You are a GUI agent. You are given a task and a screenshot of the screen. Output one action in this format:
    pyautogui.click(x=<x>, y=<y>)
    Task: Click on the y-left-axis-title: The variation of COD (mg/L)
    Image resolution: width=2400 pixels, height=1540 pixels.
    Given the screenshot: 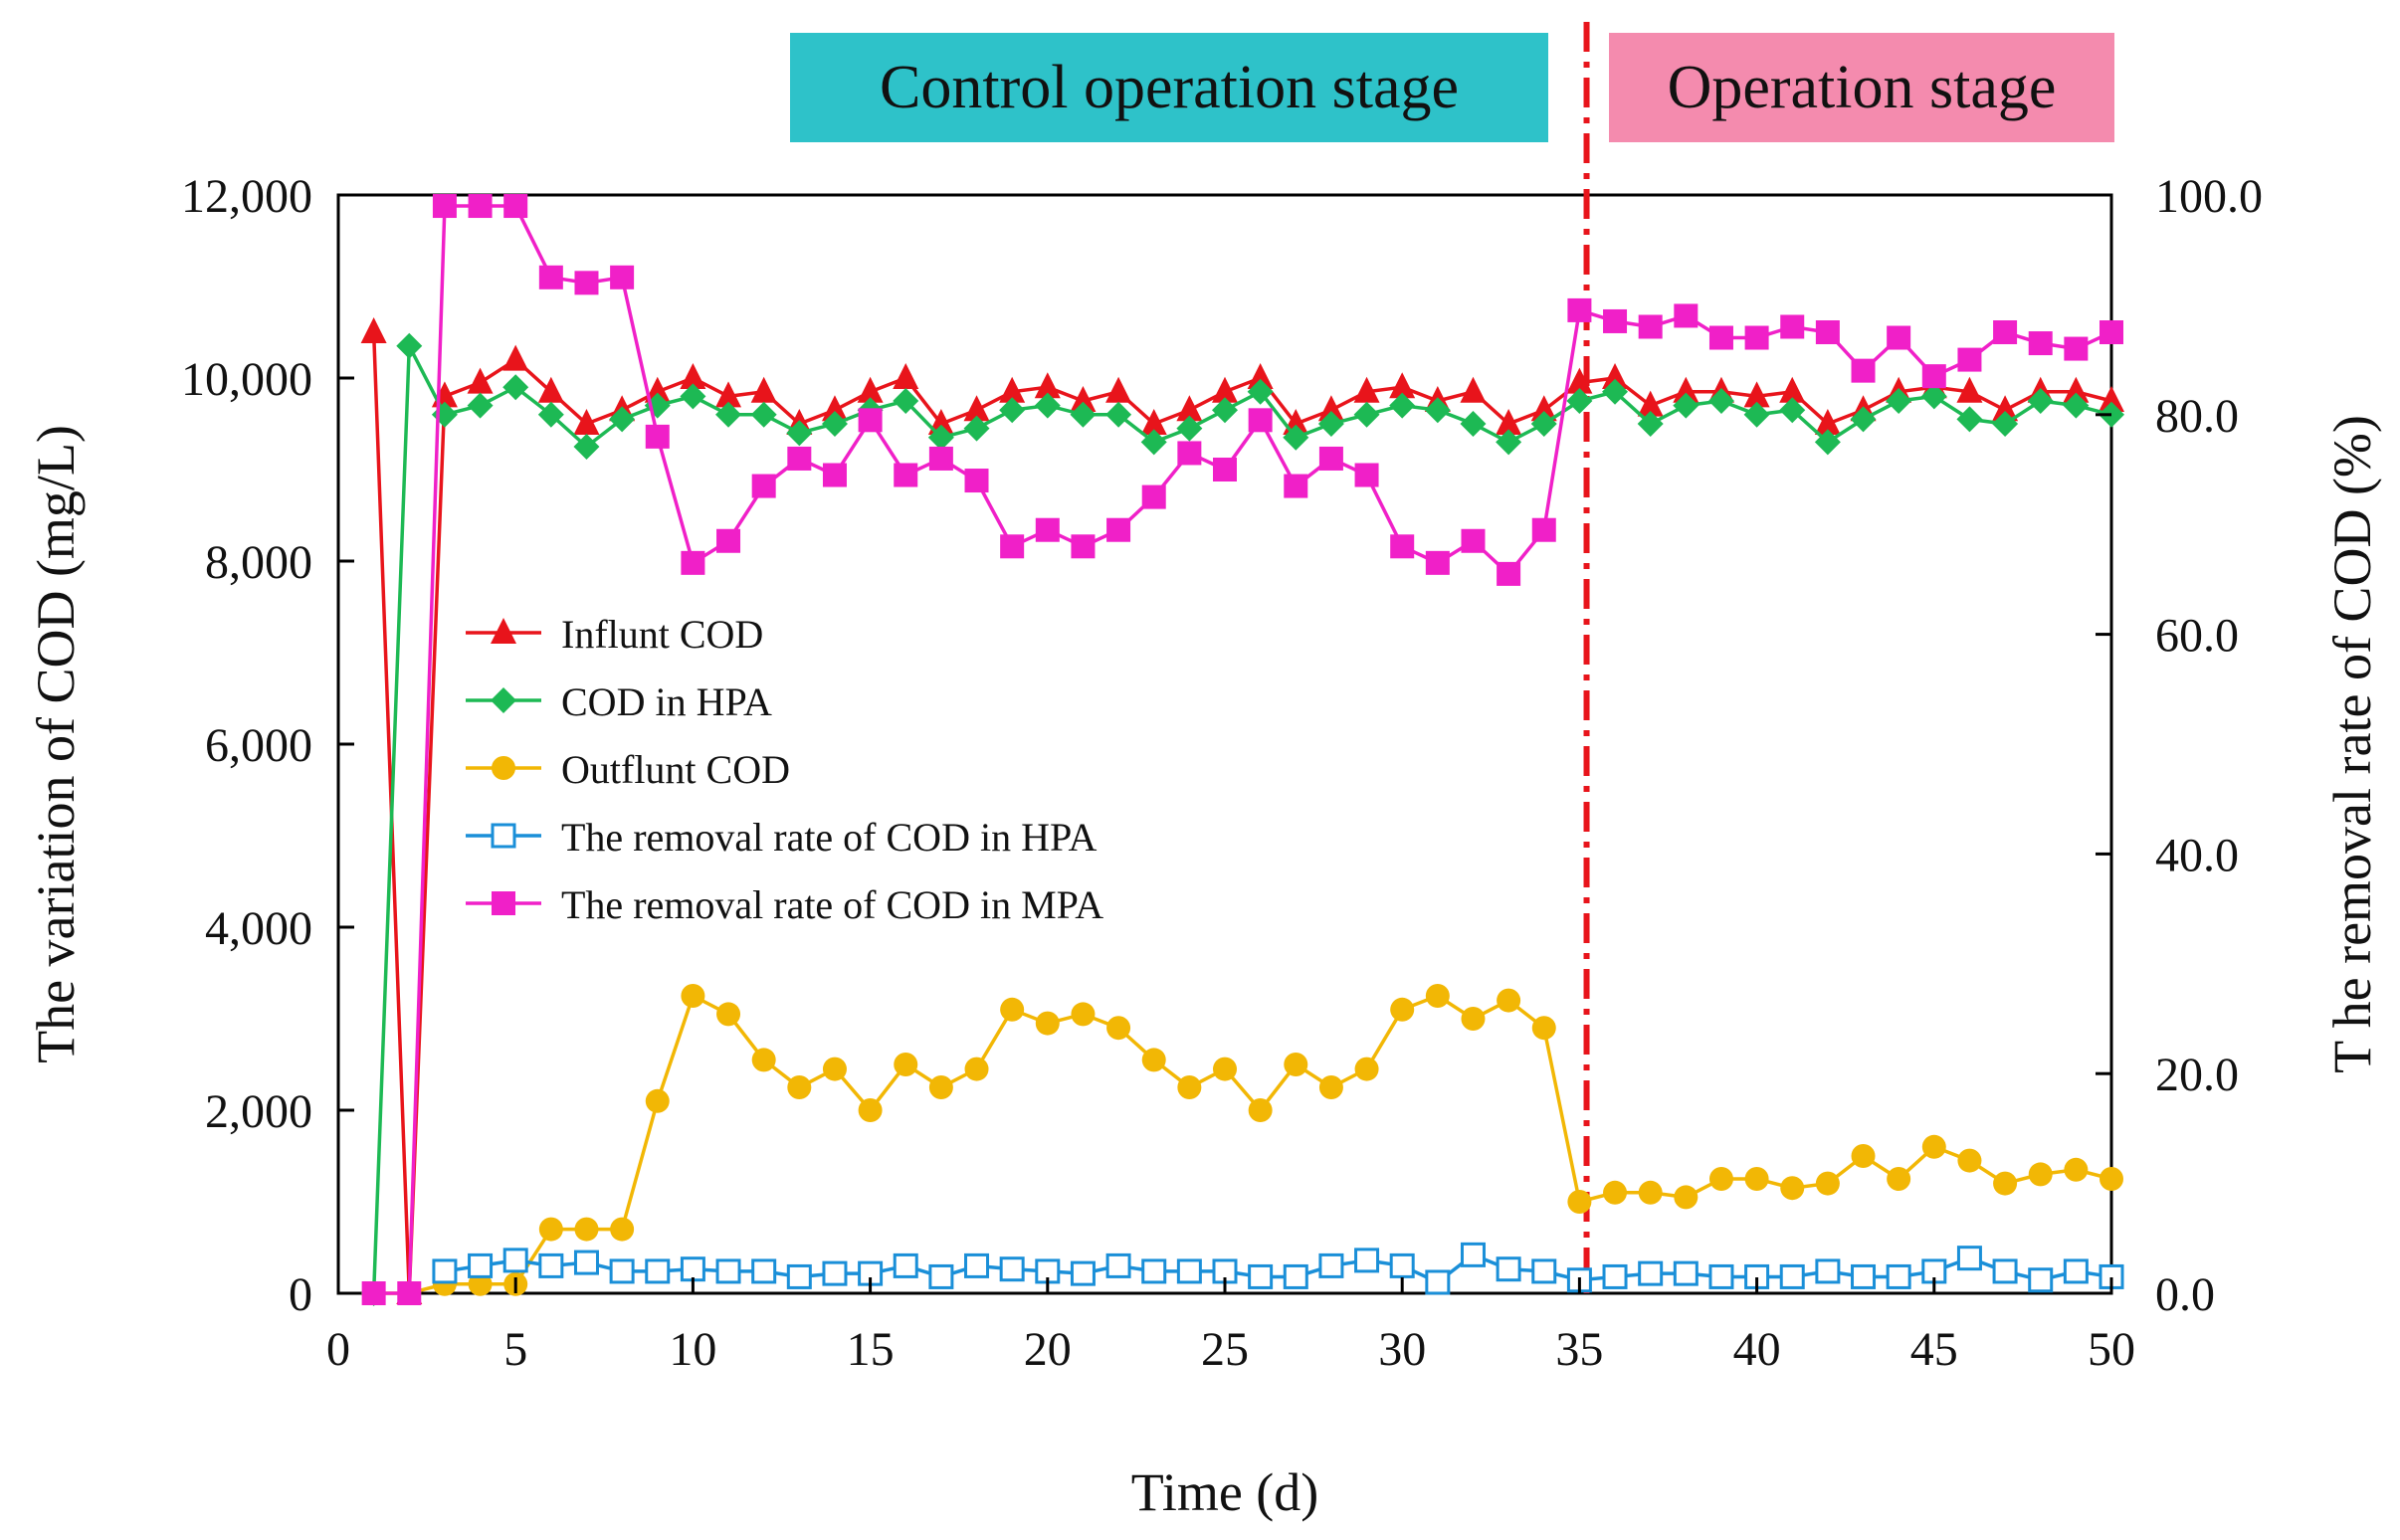 What is the action you would take?
    pyautogui.click(x=56, y=744)
    